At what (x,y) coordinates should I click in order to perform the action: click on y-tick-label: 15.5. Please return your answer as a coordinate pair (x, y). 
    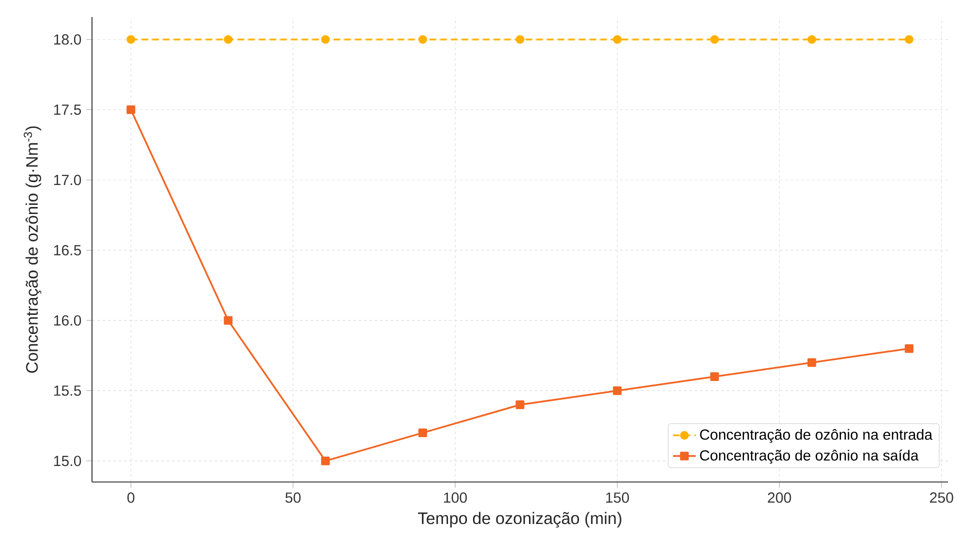
    Looking at the image, I should click on (67, 391).